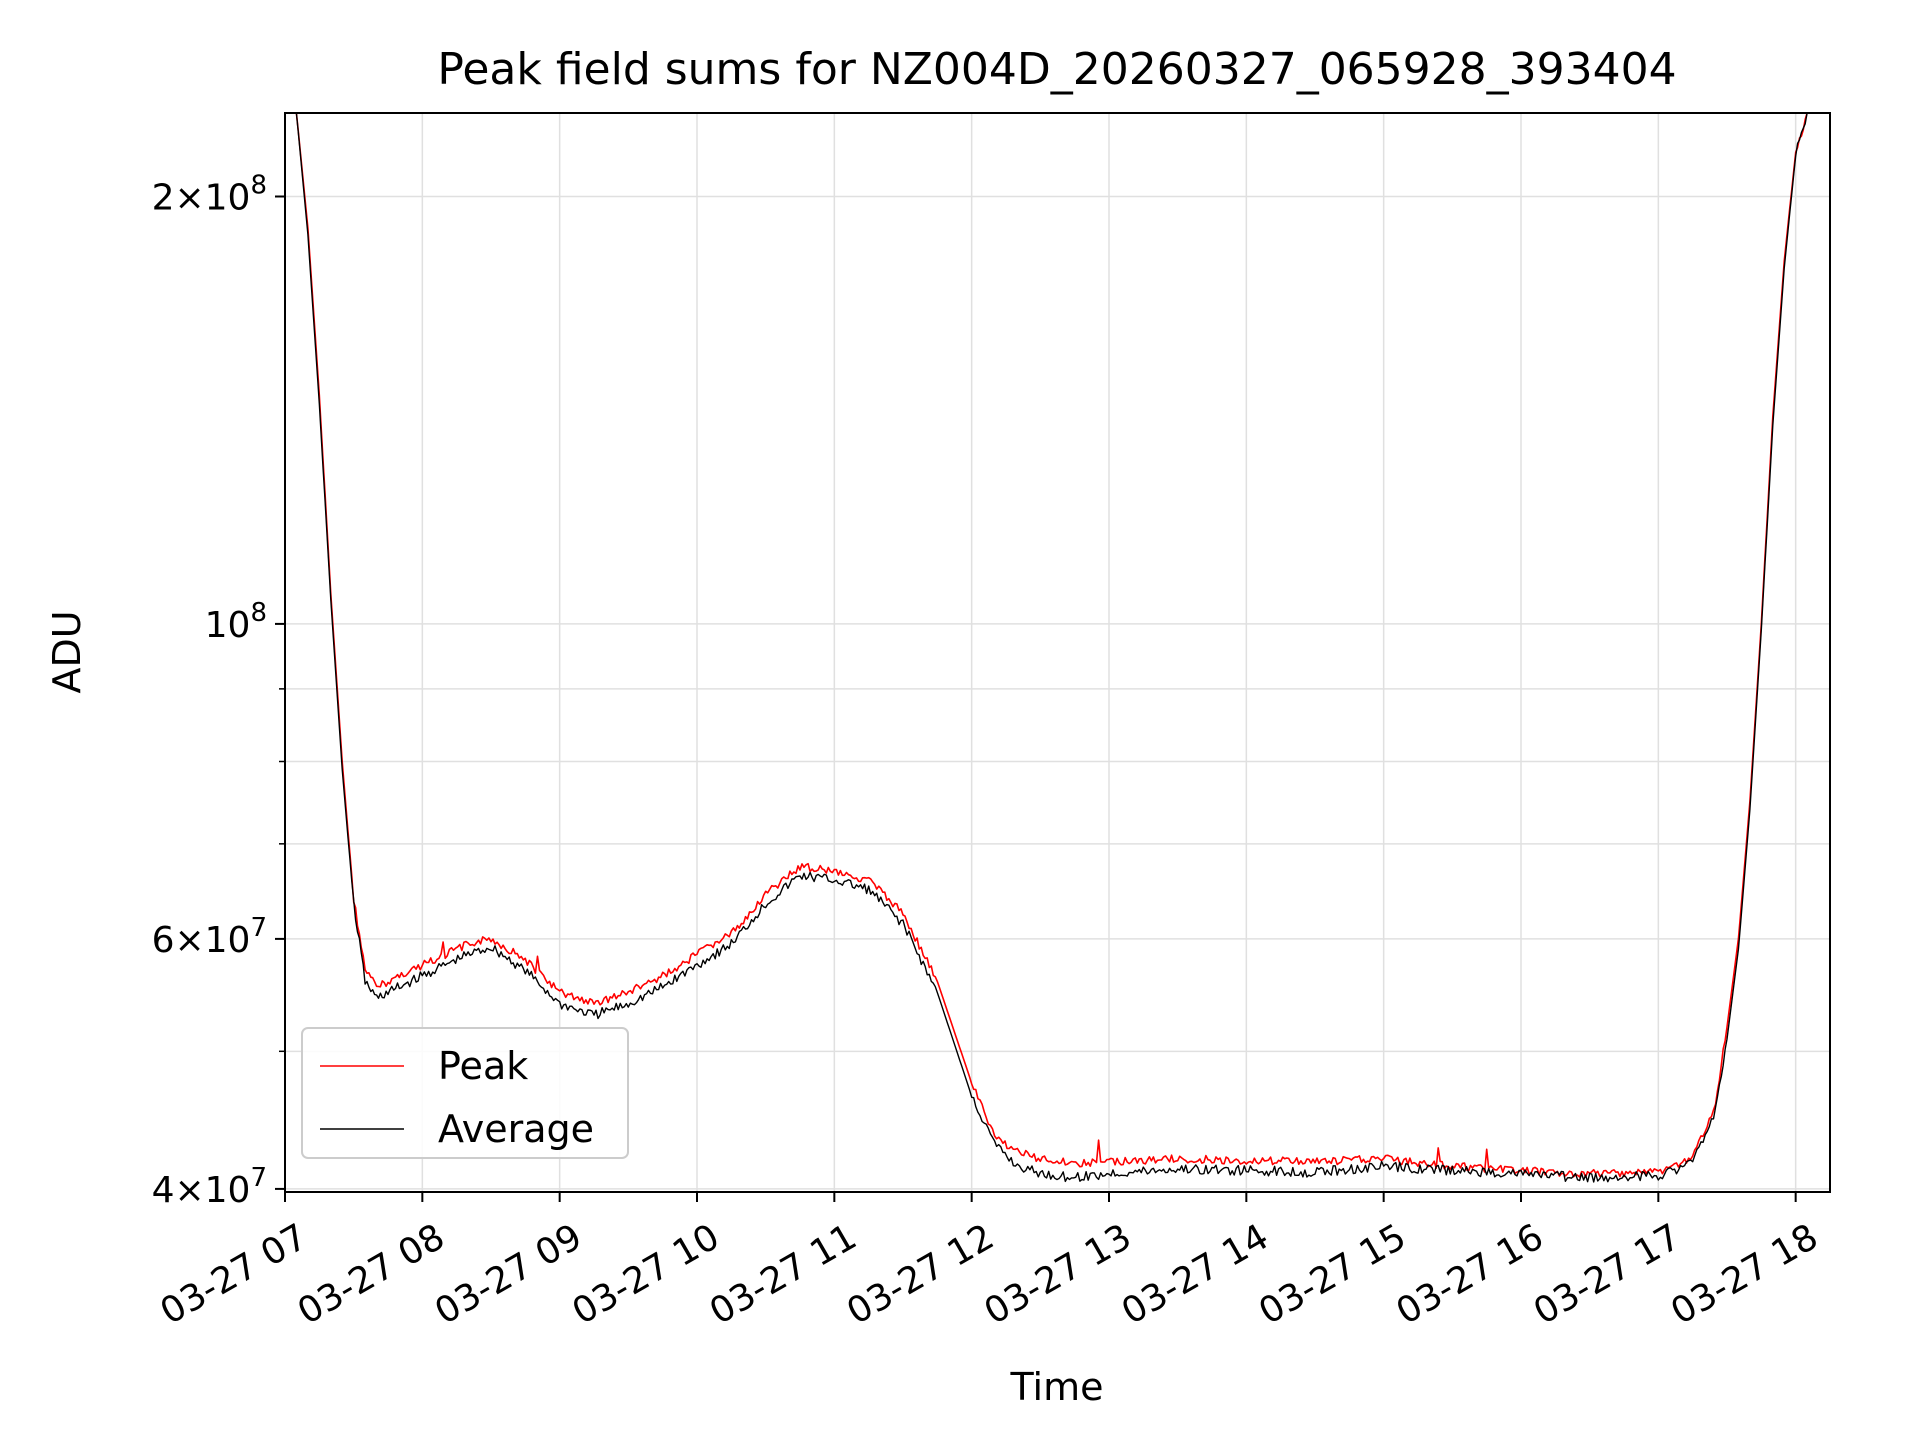  Describe the element at coordinates (209, 1187) in the screenshot. I see `y-tick-label: 4×107` at that location.